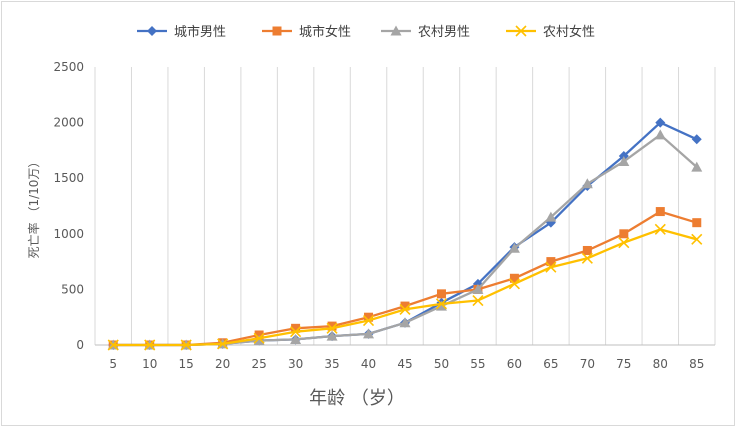 This screenshot has width=737, height=428. Describe the element at coordinates (295, 364) in the screenshot. I see `x-tick-label: 30` at that location.